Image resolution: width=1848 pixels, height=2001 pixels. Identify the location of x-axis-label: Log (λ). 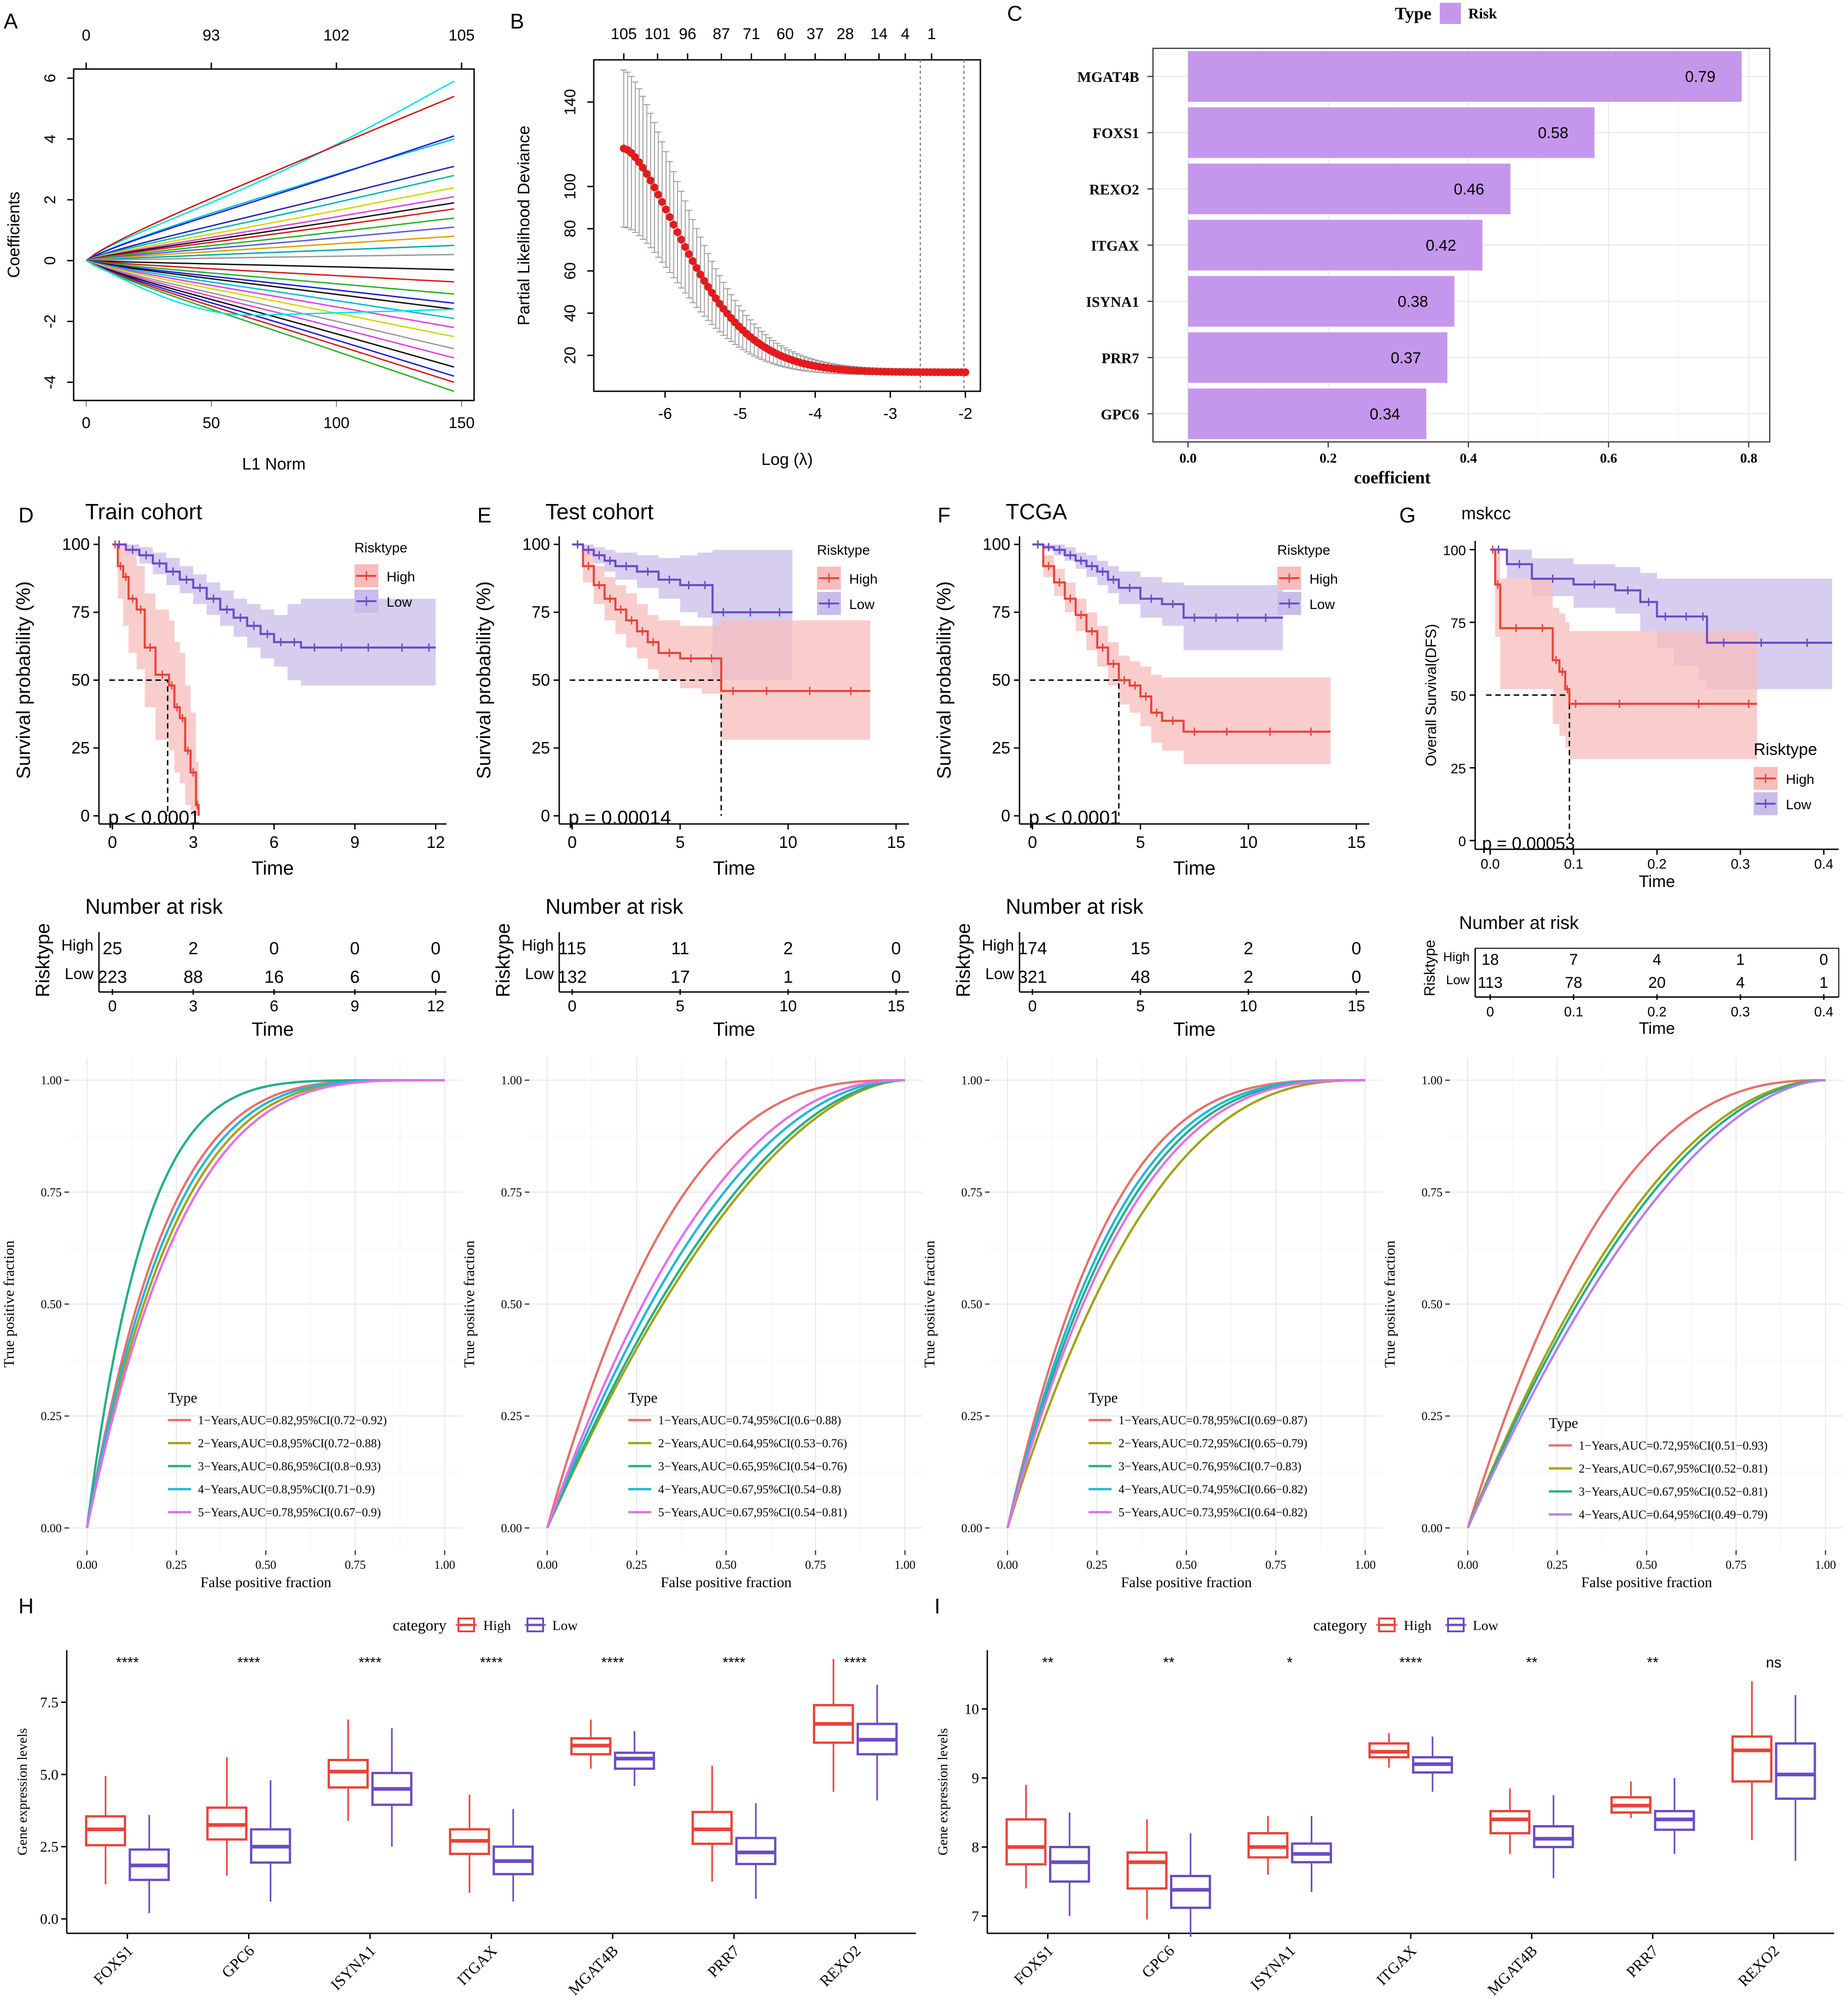
(787, 459).